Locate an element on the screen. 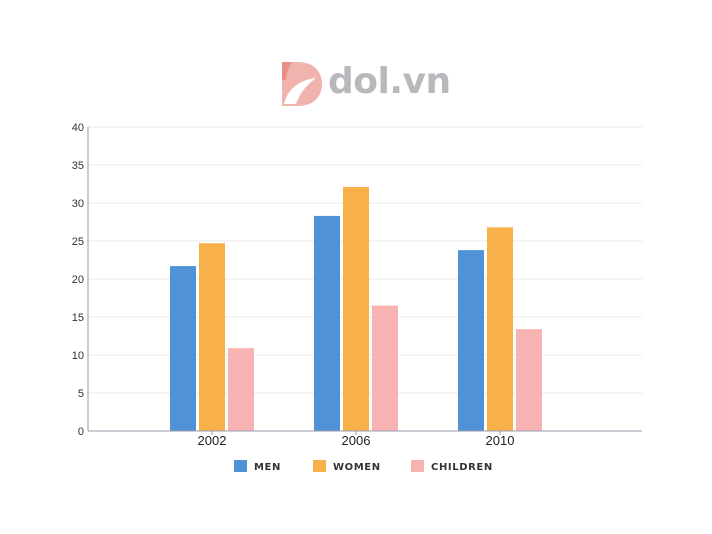 This screenshot has width=712, height=534. x-tick-label: 2006 is located at coordinates (356, 440).